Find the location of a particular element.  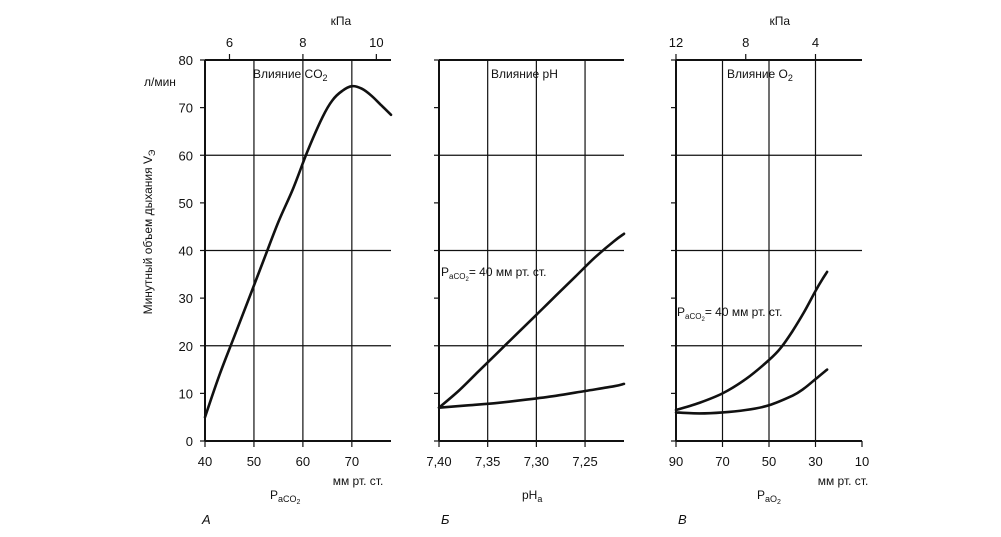

y-tick-label: 0 is located at coordinates (189, 441).